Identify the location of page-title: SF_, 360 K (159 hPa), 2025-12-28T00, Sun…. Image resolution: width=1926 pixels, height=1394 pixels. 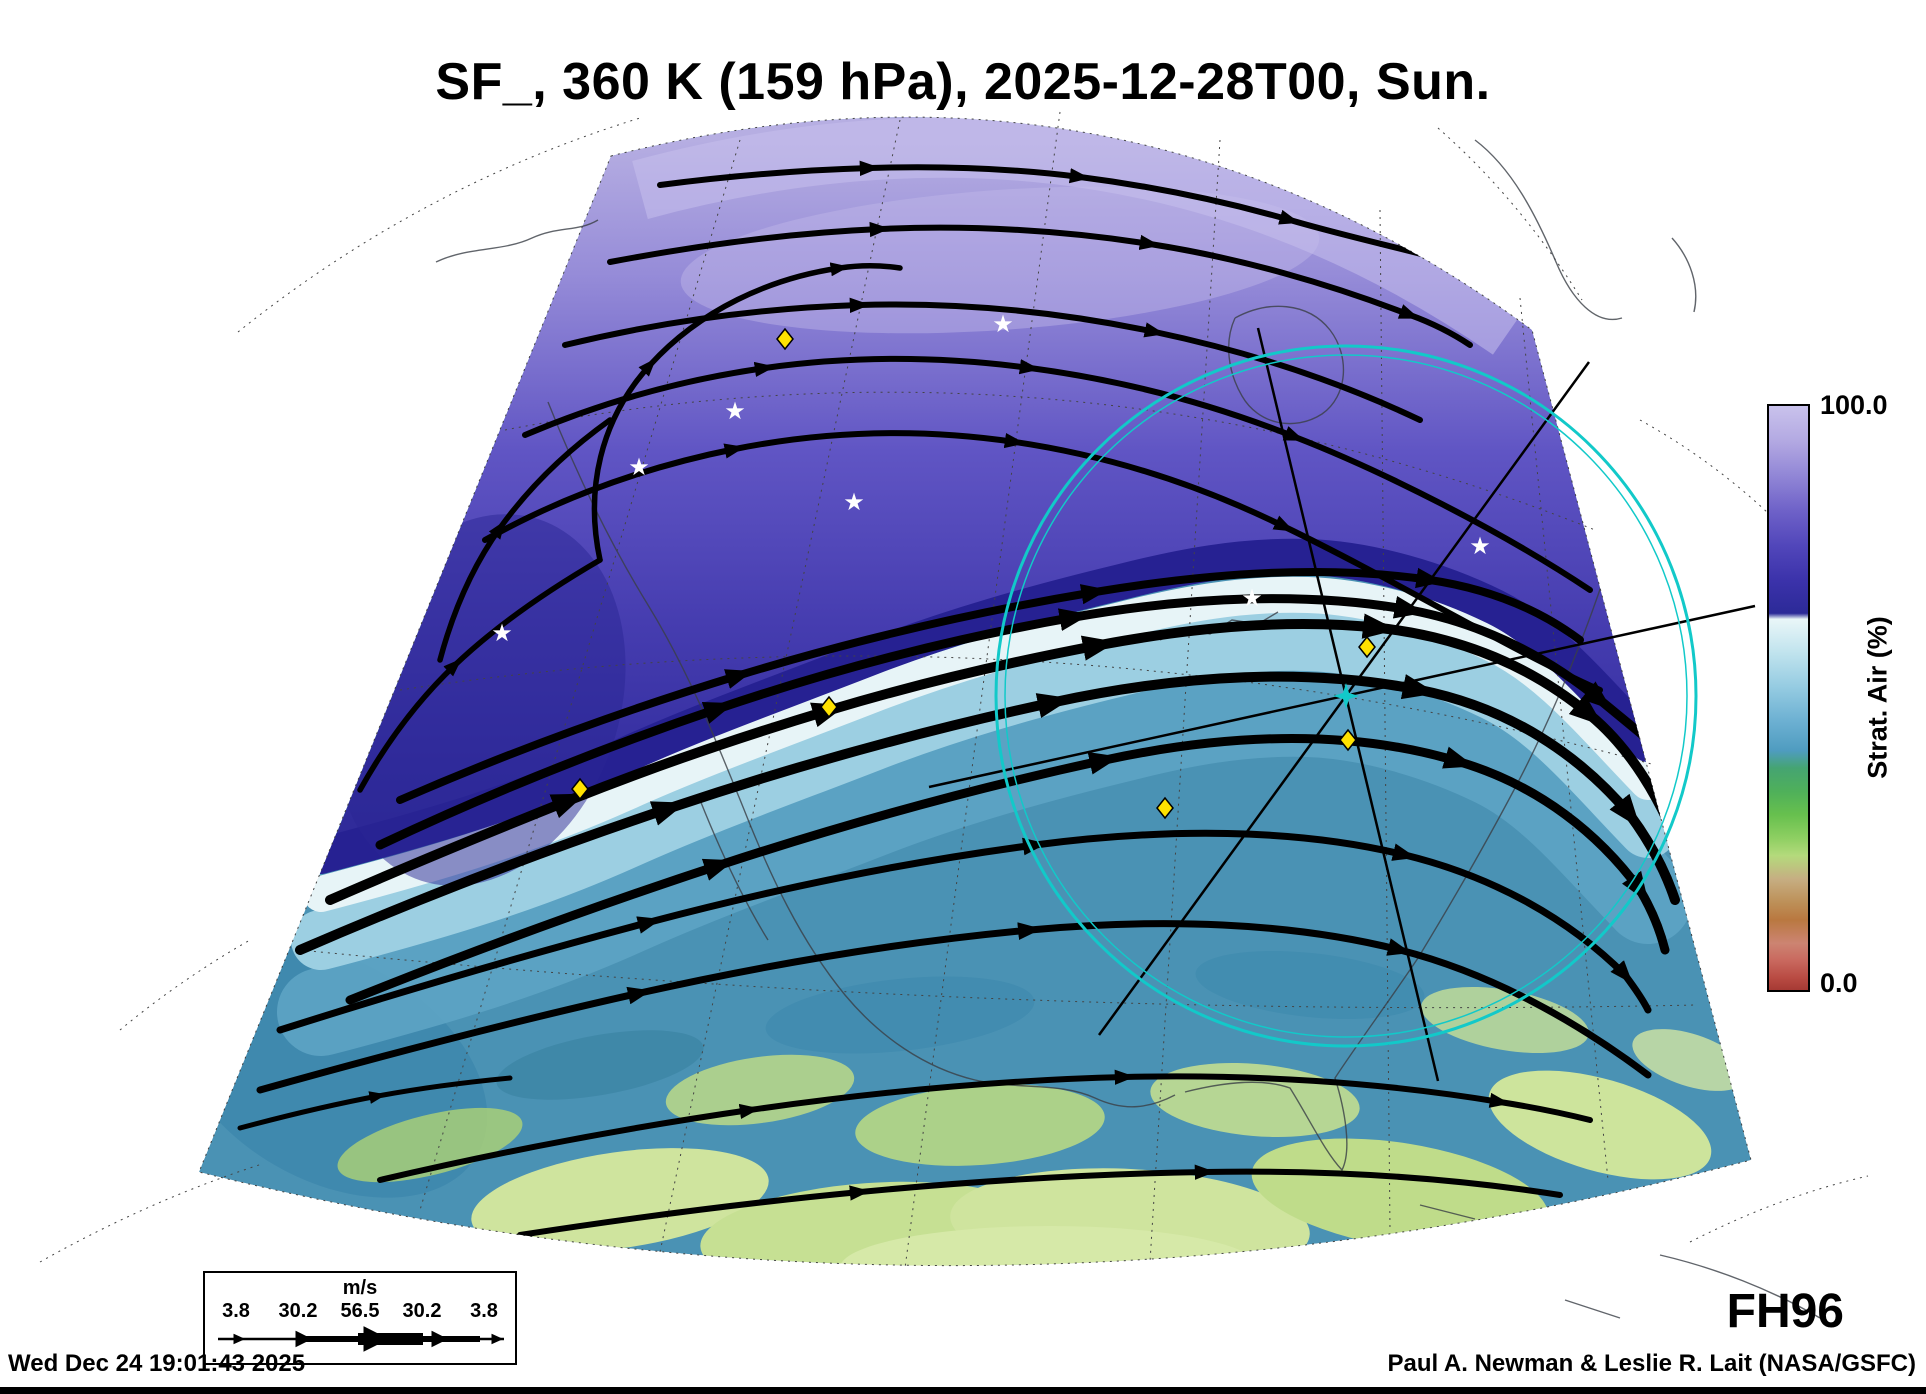
(963, 82).